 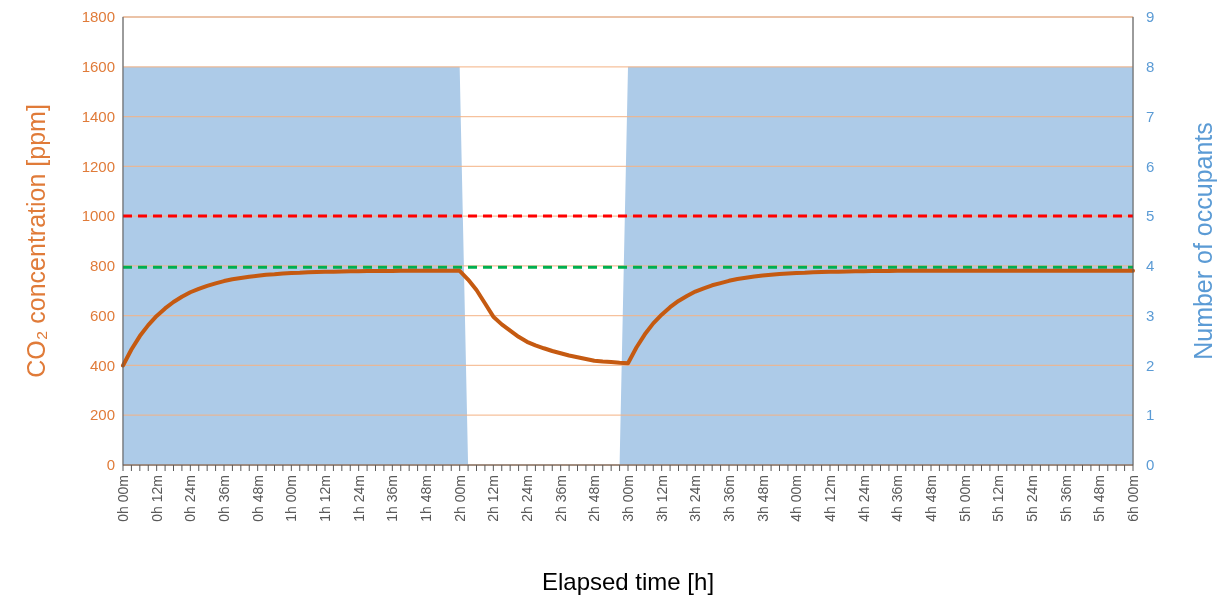 I want to click on x-tick-label: 5h 24m, so click(x=1031, y=498).